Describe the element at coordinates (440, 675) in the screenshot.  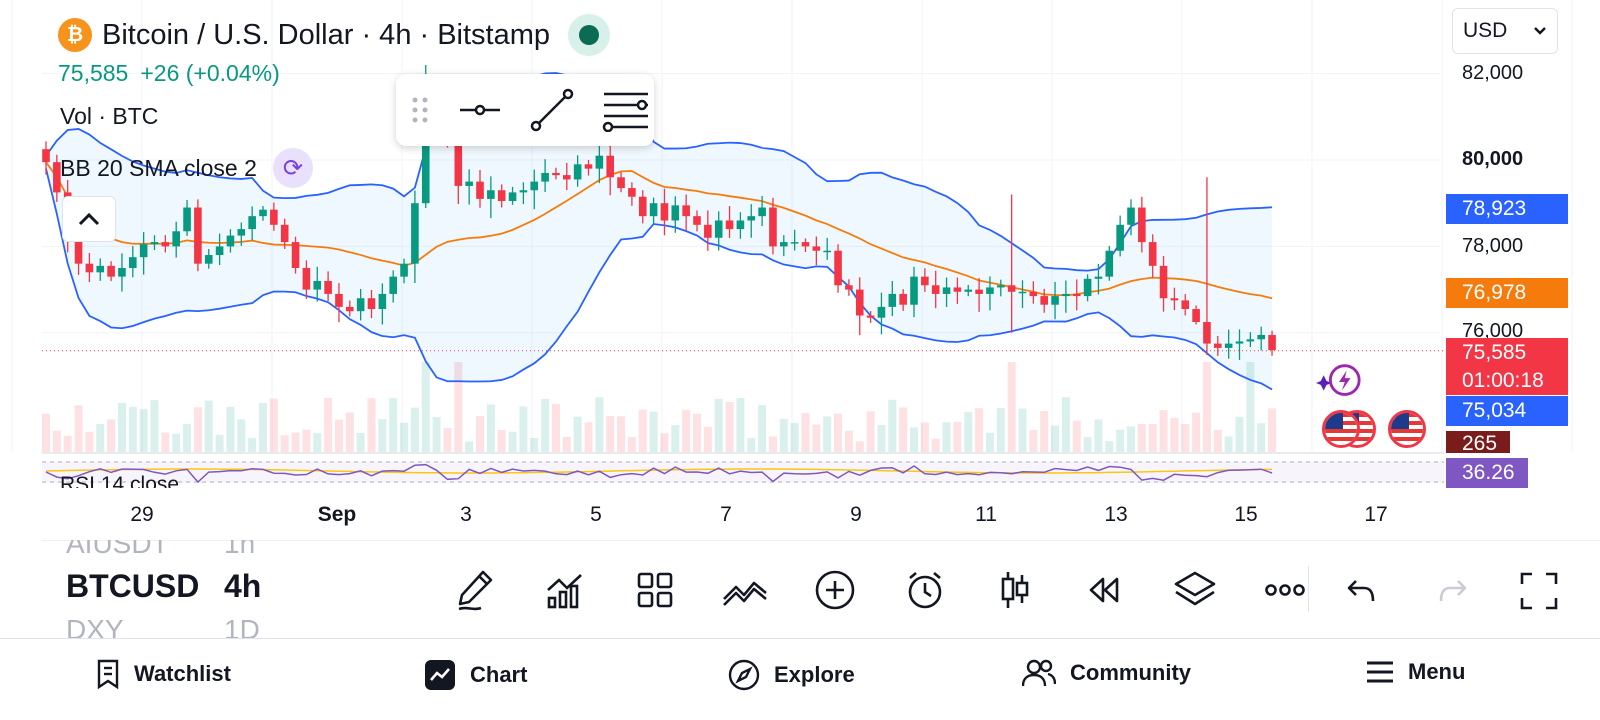
I see `chart-icon` at that location.